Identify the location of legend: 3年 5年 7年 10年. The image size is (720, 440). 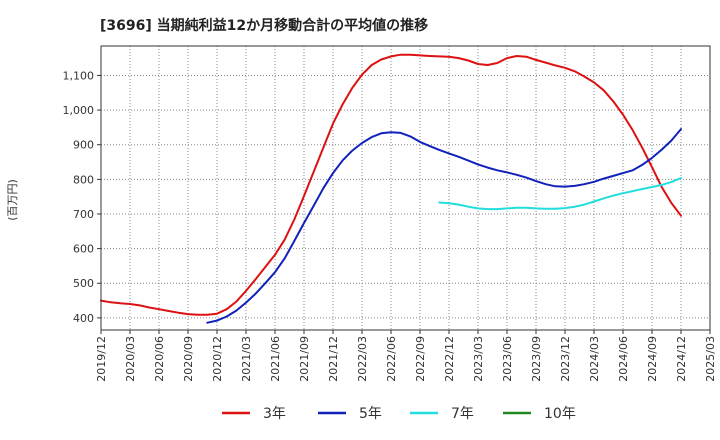
(399, 414).